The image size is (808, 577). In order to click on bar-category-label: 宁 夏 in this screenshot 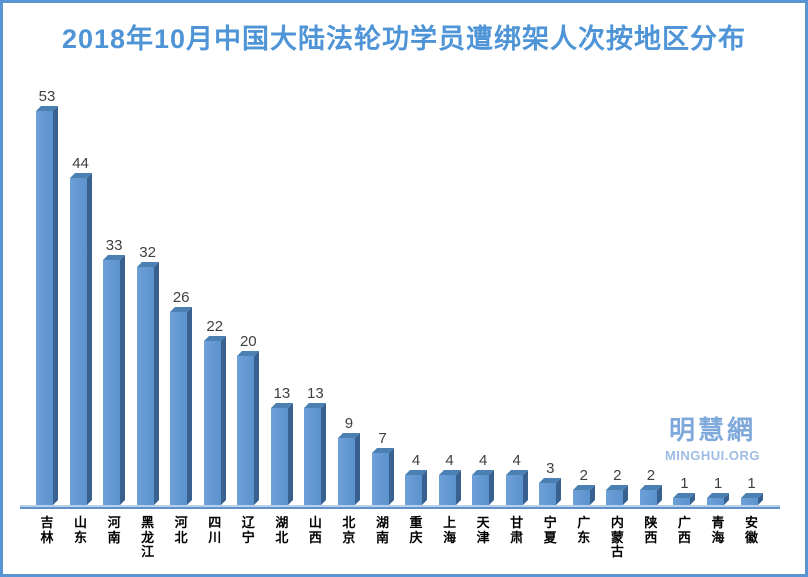, I will do `click(550, 530)`.